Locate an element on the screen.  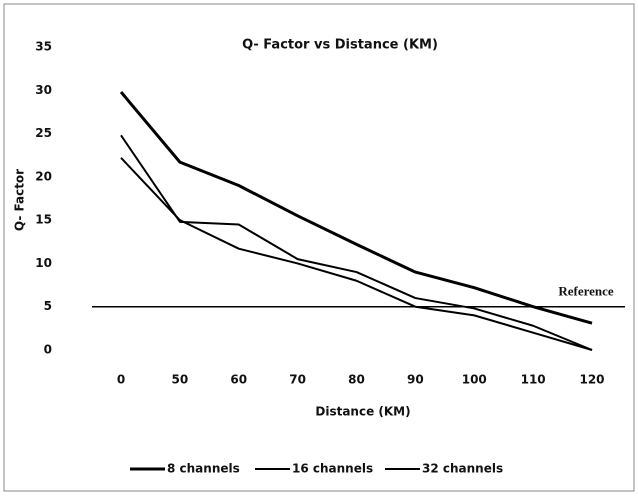
y-tick-label: 5 is located at coordinates (48, 306).